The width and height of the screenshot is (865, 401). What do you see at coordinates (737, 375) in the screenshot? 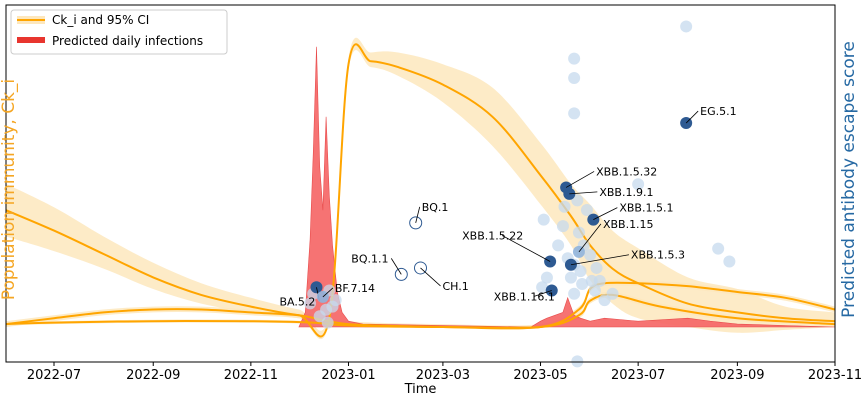
I see `x-tick-label-7: 2023-09` at bounding box center [737, 375].